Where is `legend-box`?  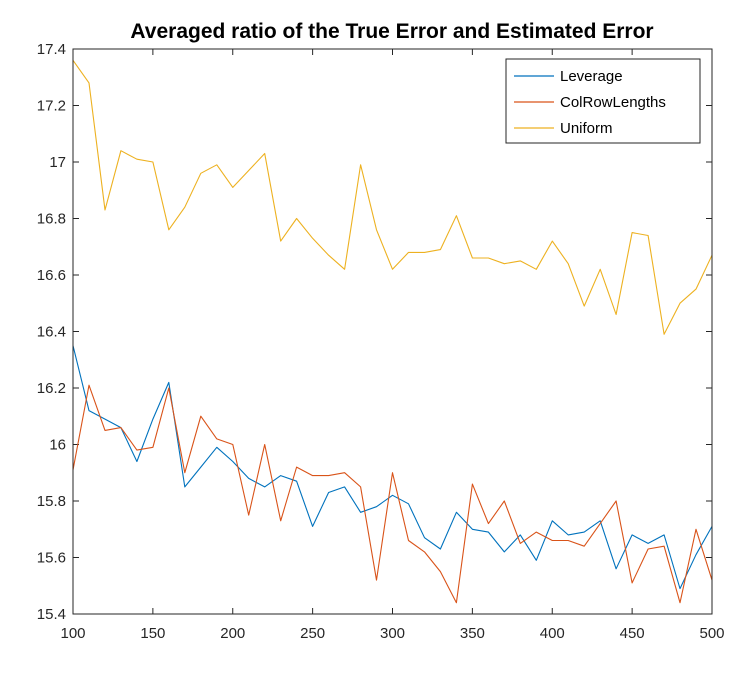 legend-box is located at coordinates (603, 101).